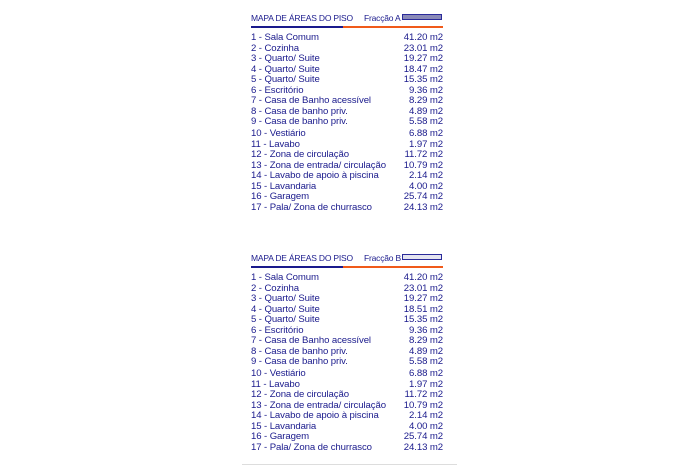  I want to click on room-area: 1.97 m2, so click(426, 144).